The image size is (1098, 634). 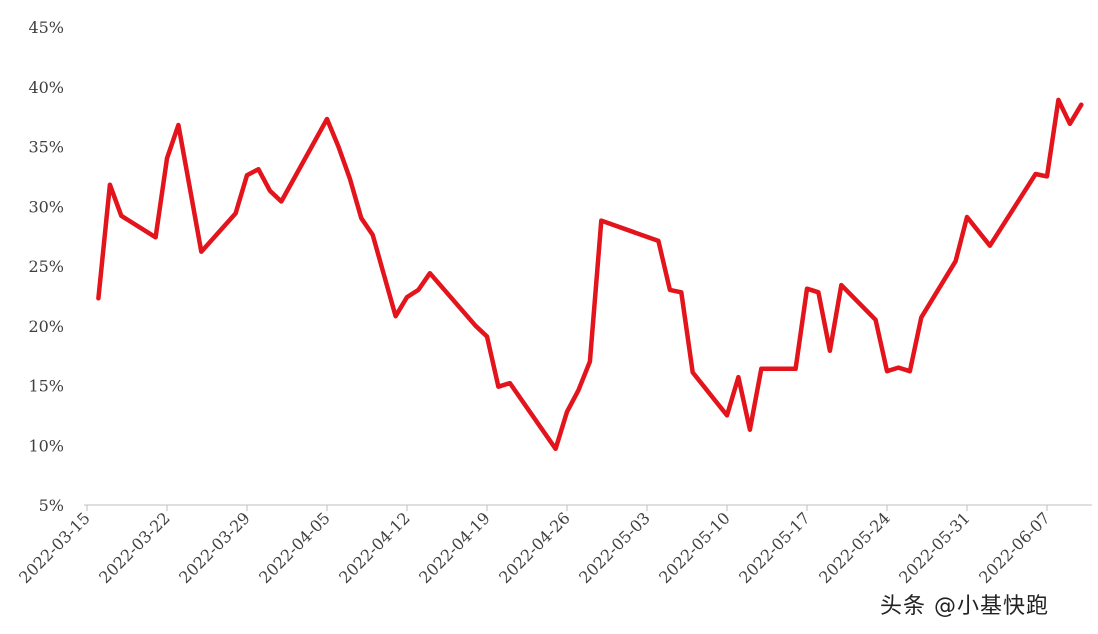 I want to click on x-tick-label: 2022-03-15, so click(x=54, y=547).